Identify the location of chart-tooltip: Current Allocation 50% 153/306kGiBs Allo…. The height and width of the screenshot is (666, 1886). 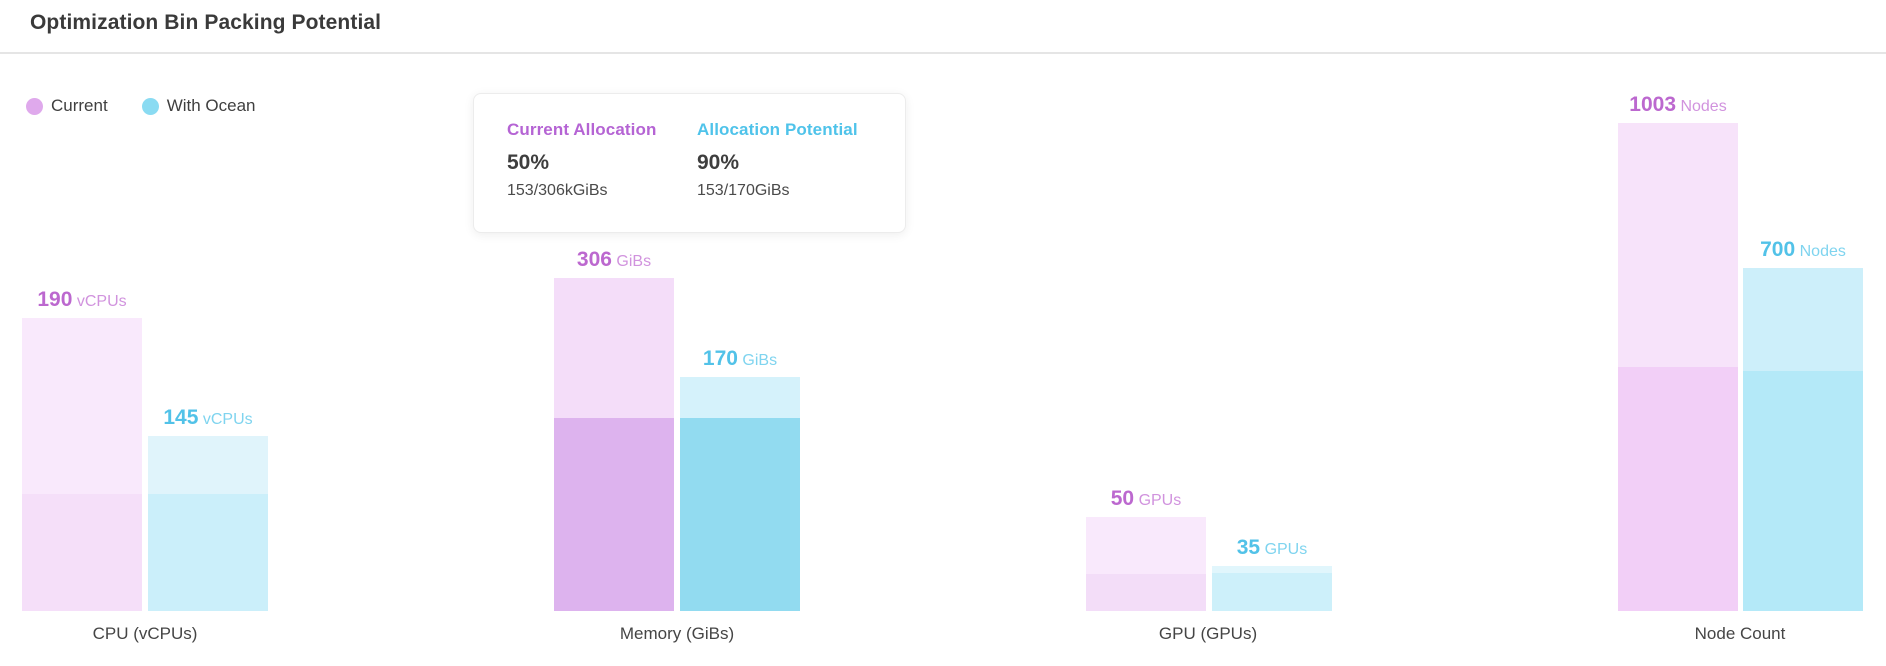
(689, 163).